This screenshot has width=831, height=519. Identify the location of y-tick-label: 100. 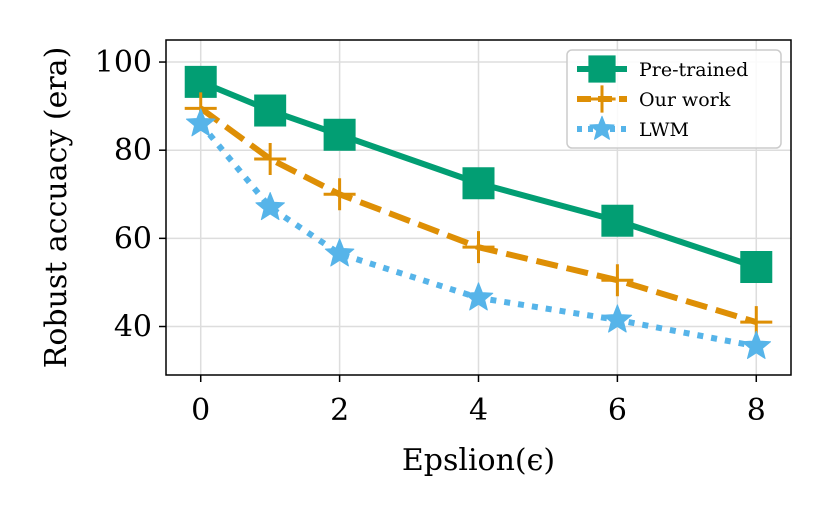
(123, 62).